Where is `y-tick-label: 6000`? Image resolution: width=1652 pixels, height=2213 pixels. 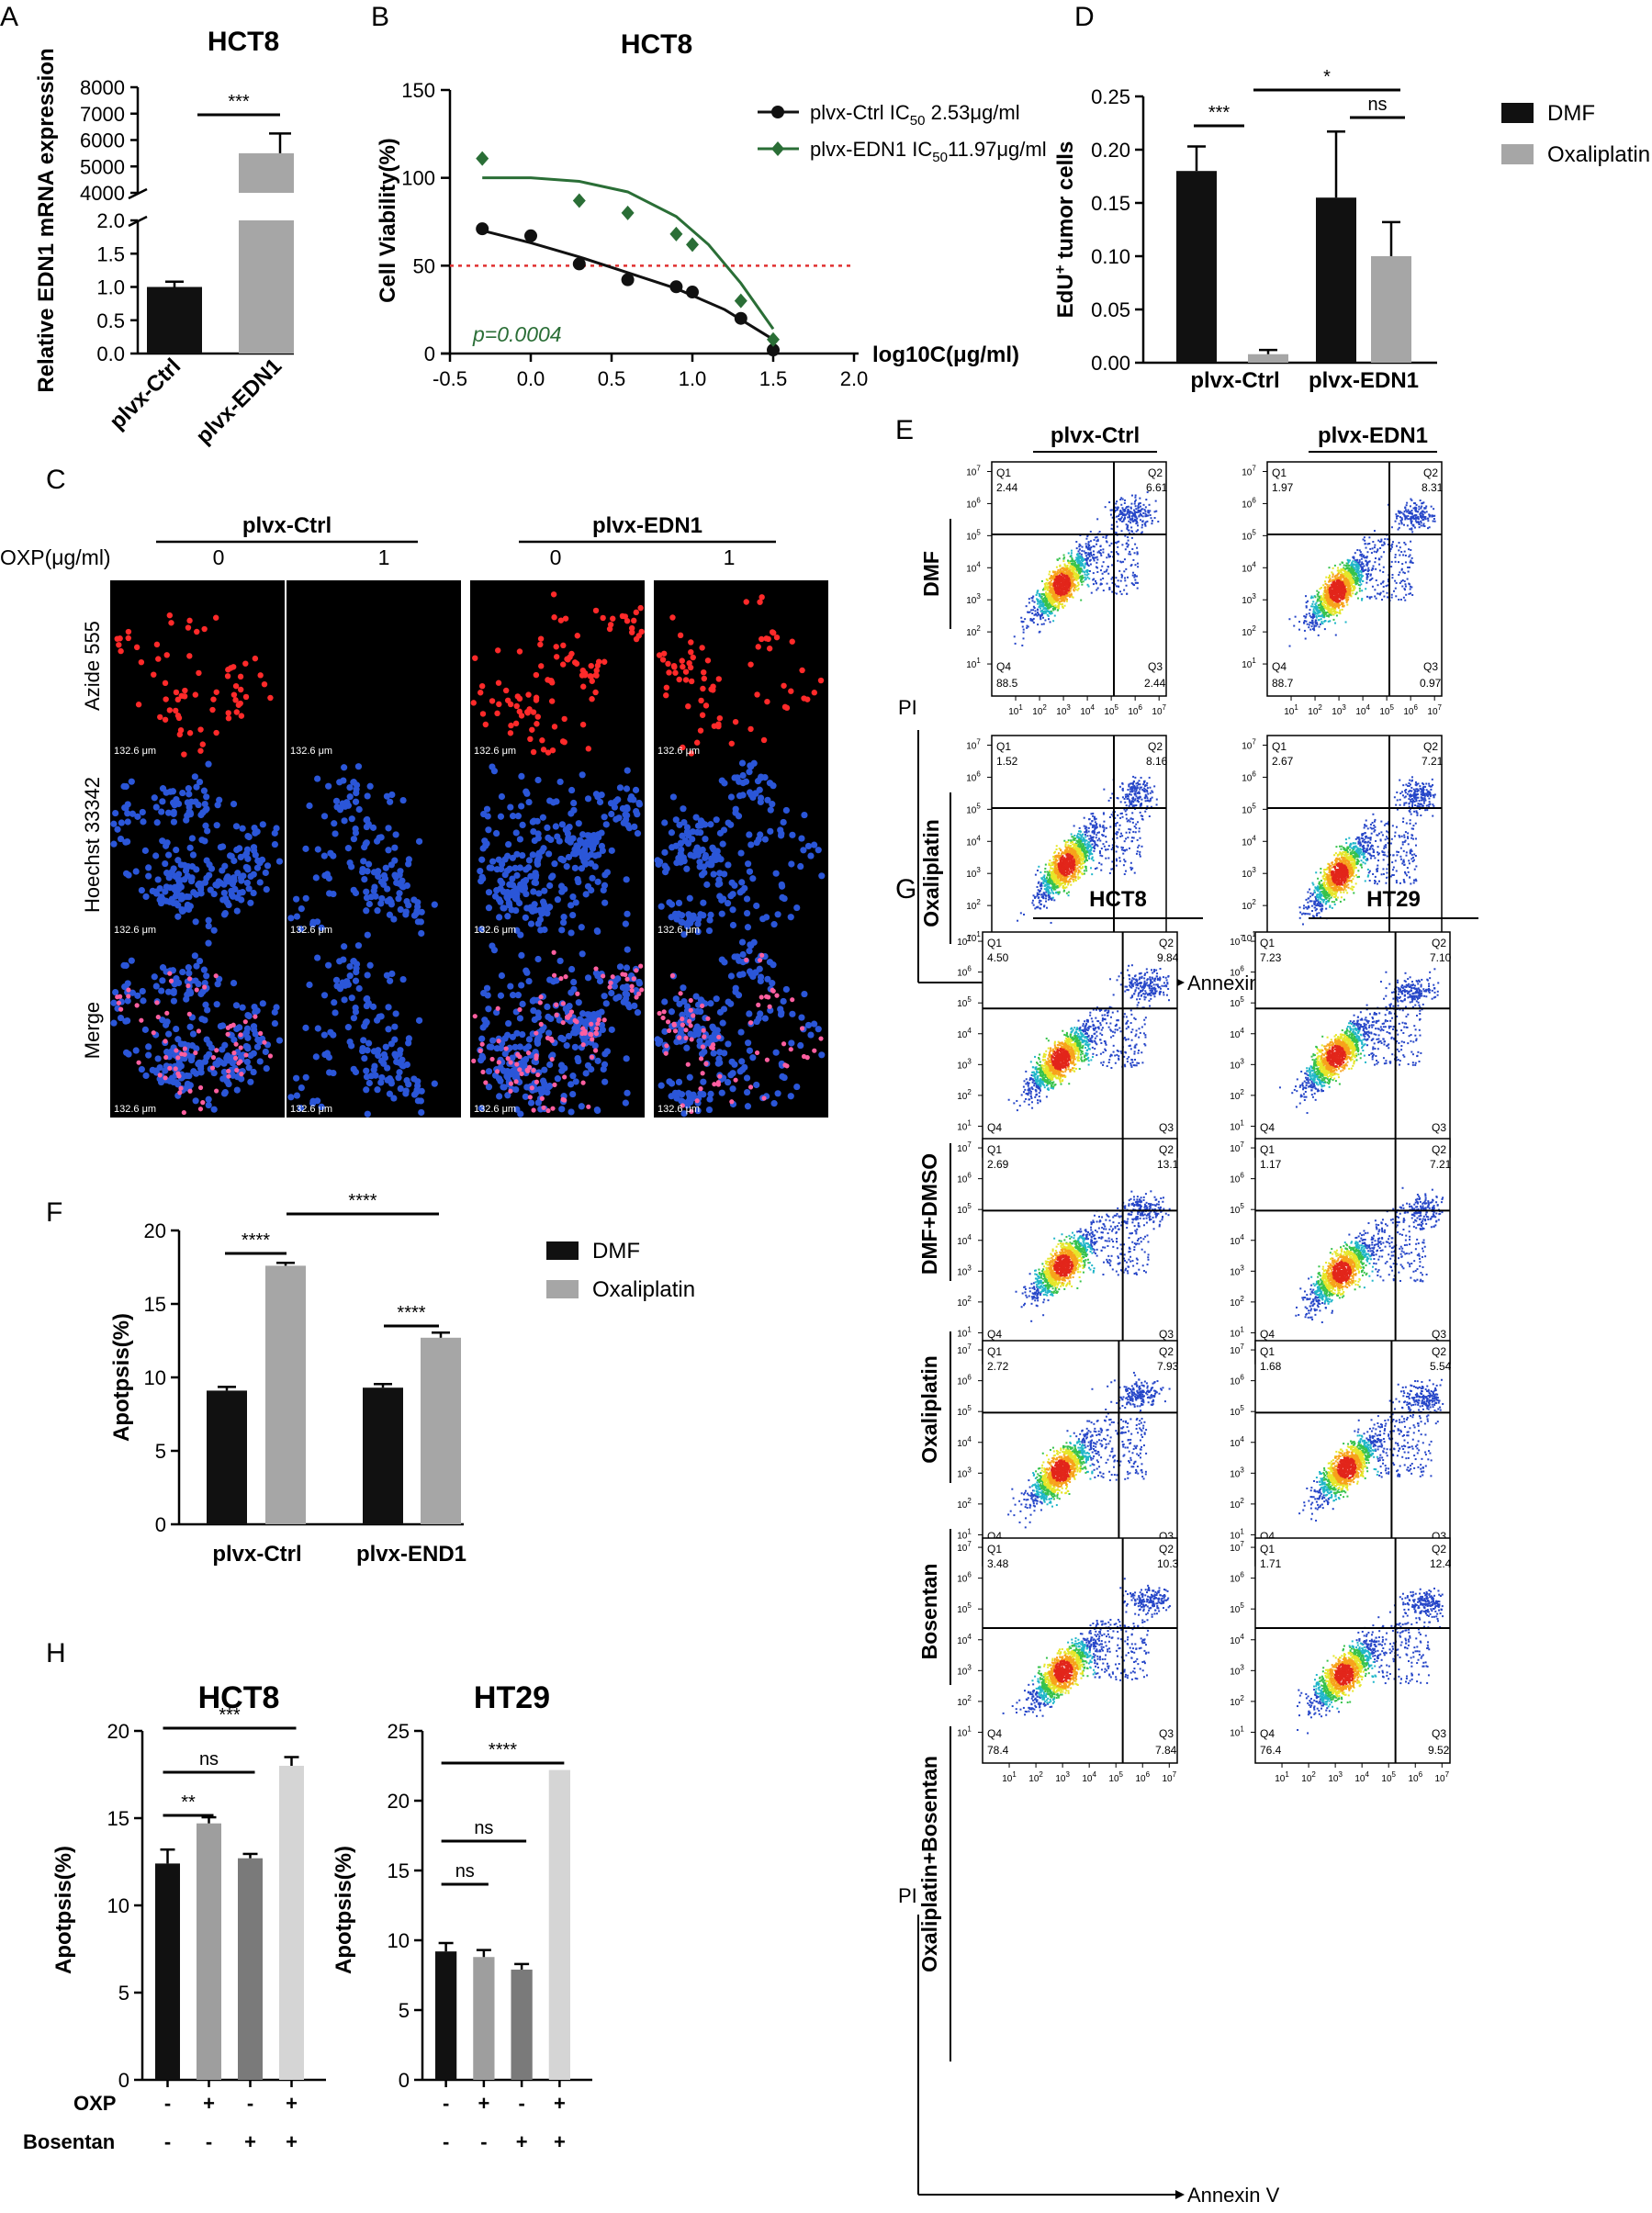 y-tick-label: 6000 is located at coordinates (102, 140).